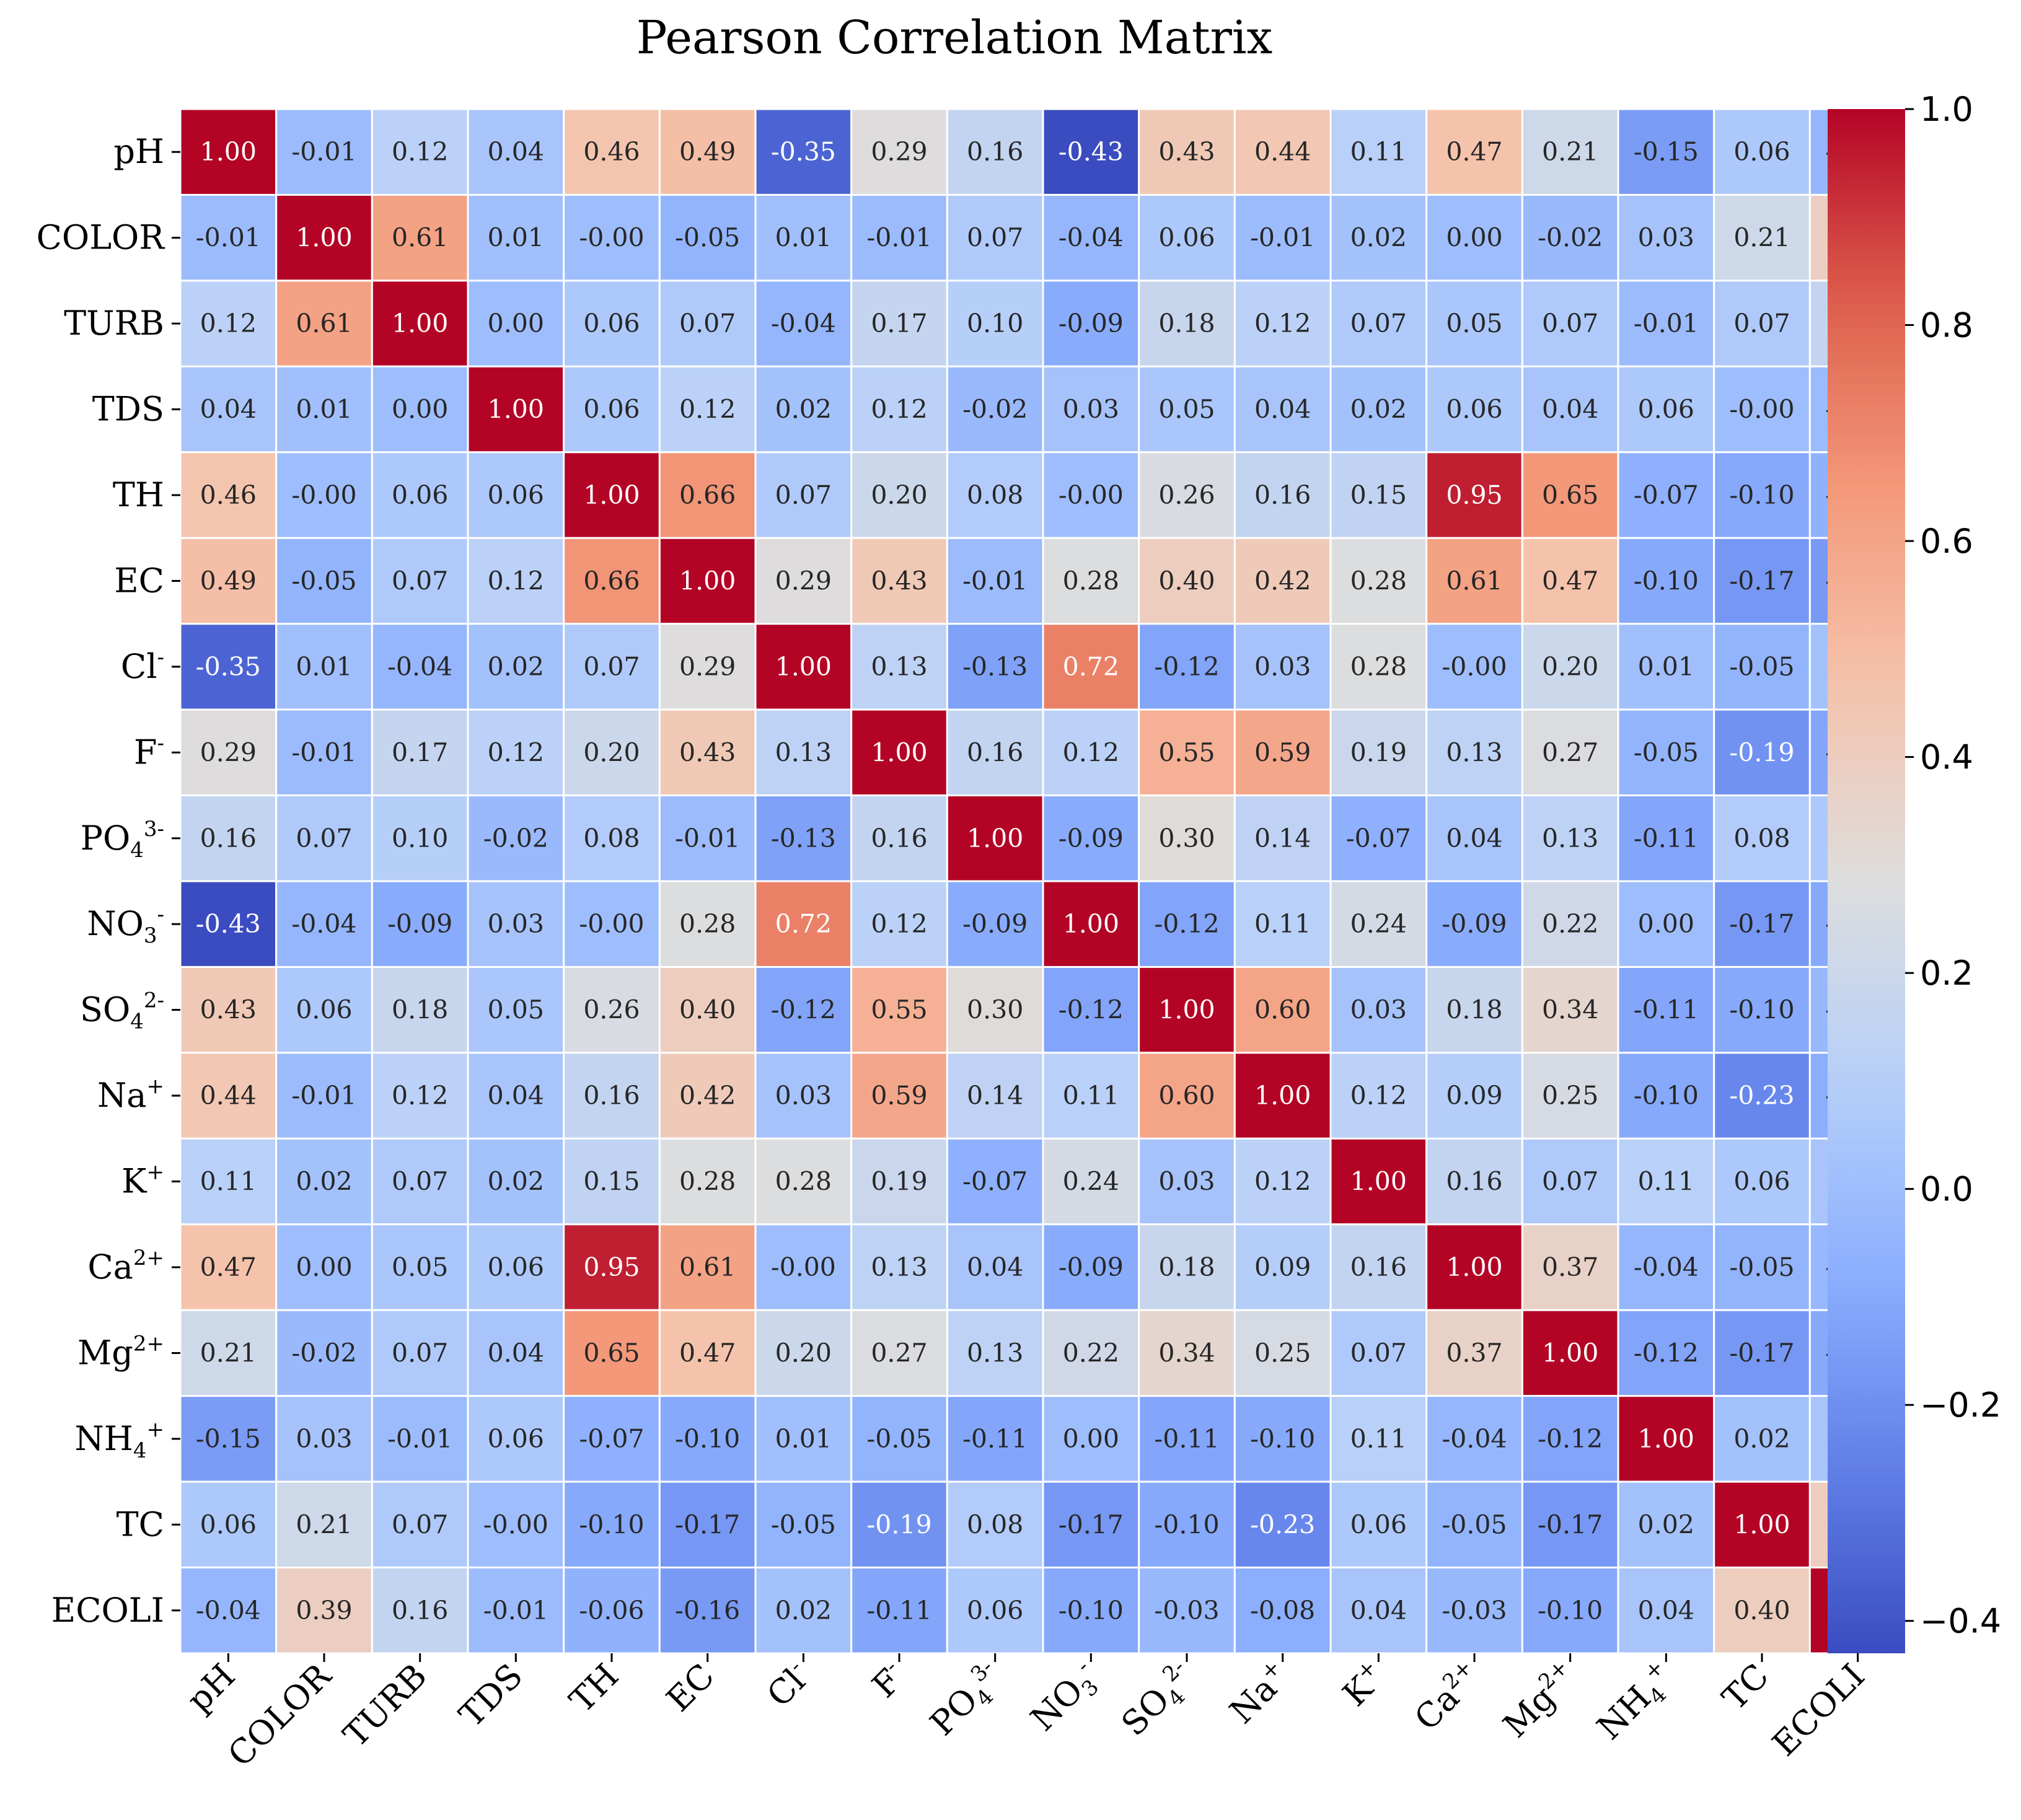  What do you see at coordinates (420, 238) in the screenshot?
I see `cell-value-label: 0.61` at bounding box center [420, 238].